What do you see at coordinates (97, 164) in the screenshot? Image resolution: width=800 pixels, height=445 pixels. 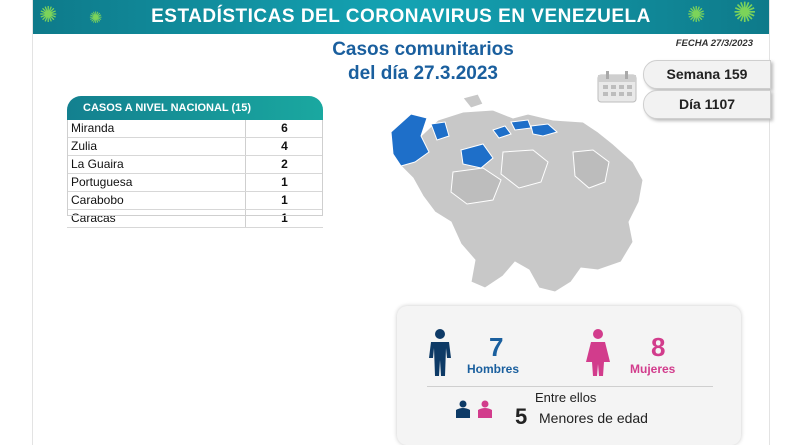 I see `row-state: La Guaira` at bounding box center [97, 164].